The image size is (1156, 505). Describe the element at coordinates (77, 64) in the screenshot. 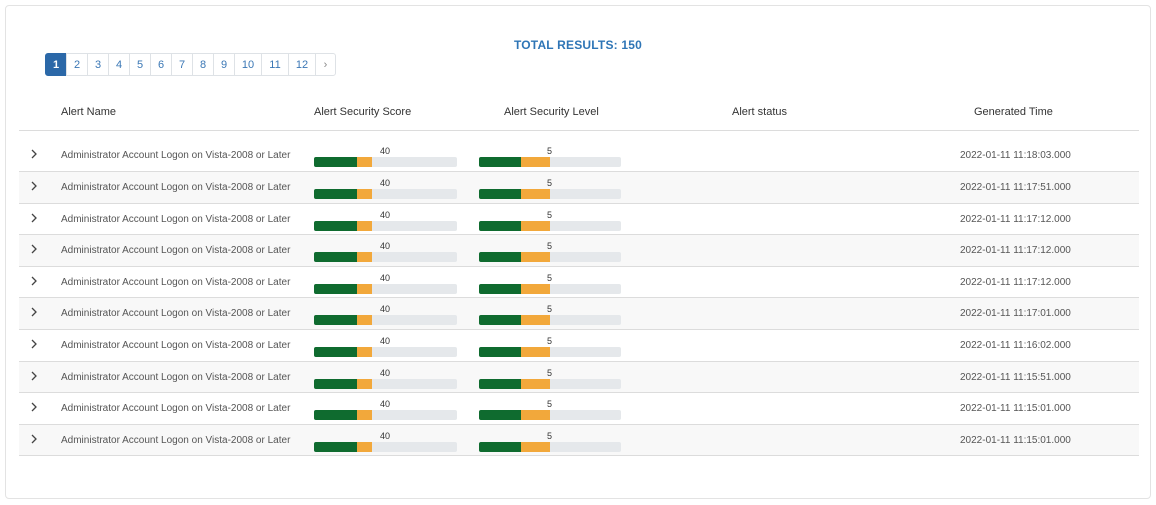

I see `page-2-button: 2` at that location.